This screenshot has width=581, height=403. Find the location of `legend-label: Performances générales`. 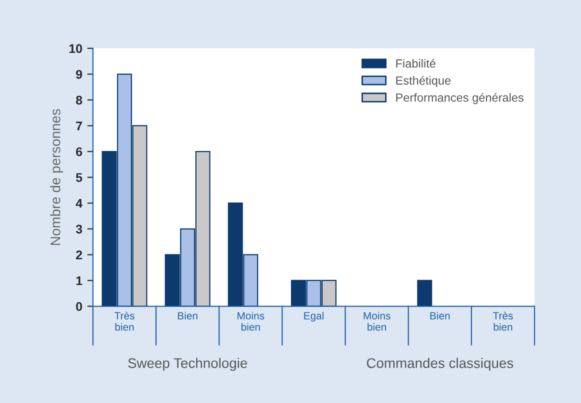

legend-label: Performances générales is located at coordinates (460, 98).